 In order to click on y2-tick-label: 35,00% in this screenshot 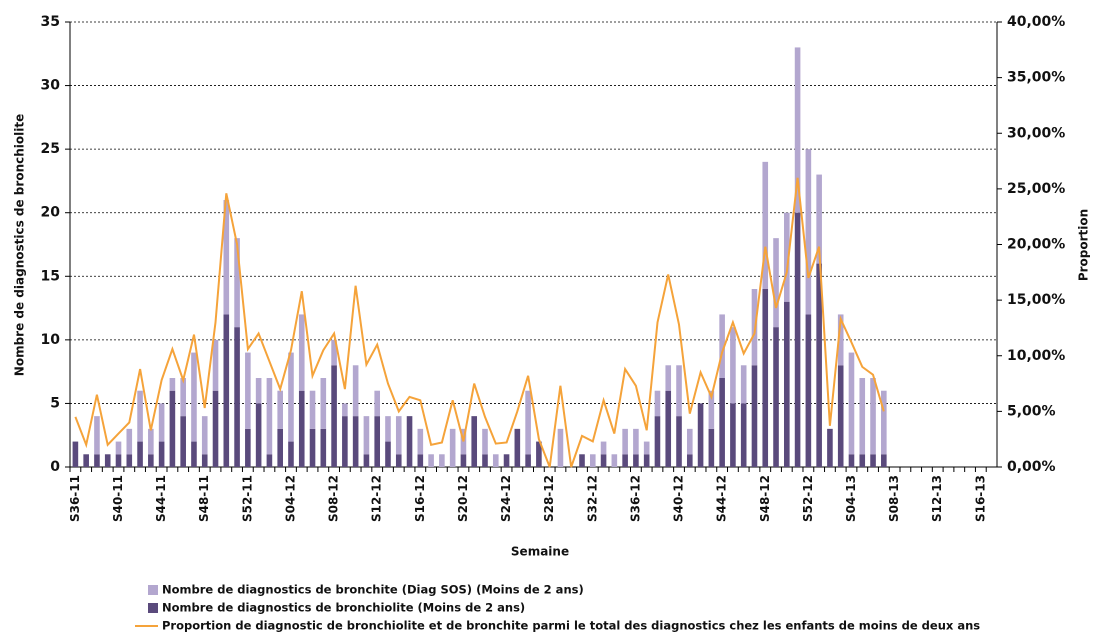, I will do `click(1036, 78)`.